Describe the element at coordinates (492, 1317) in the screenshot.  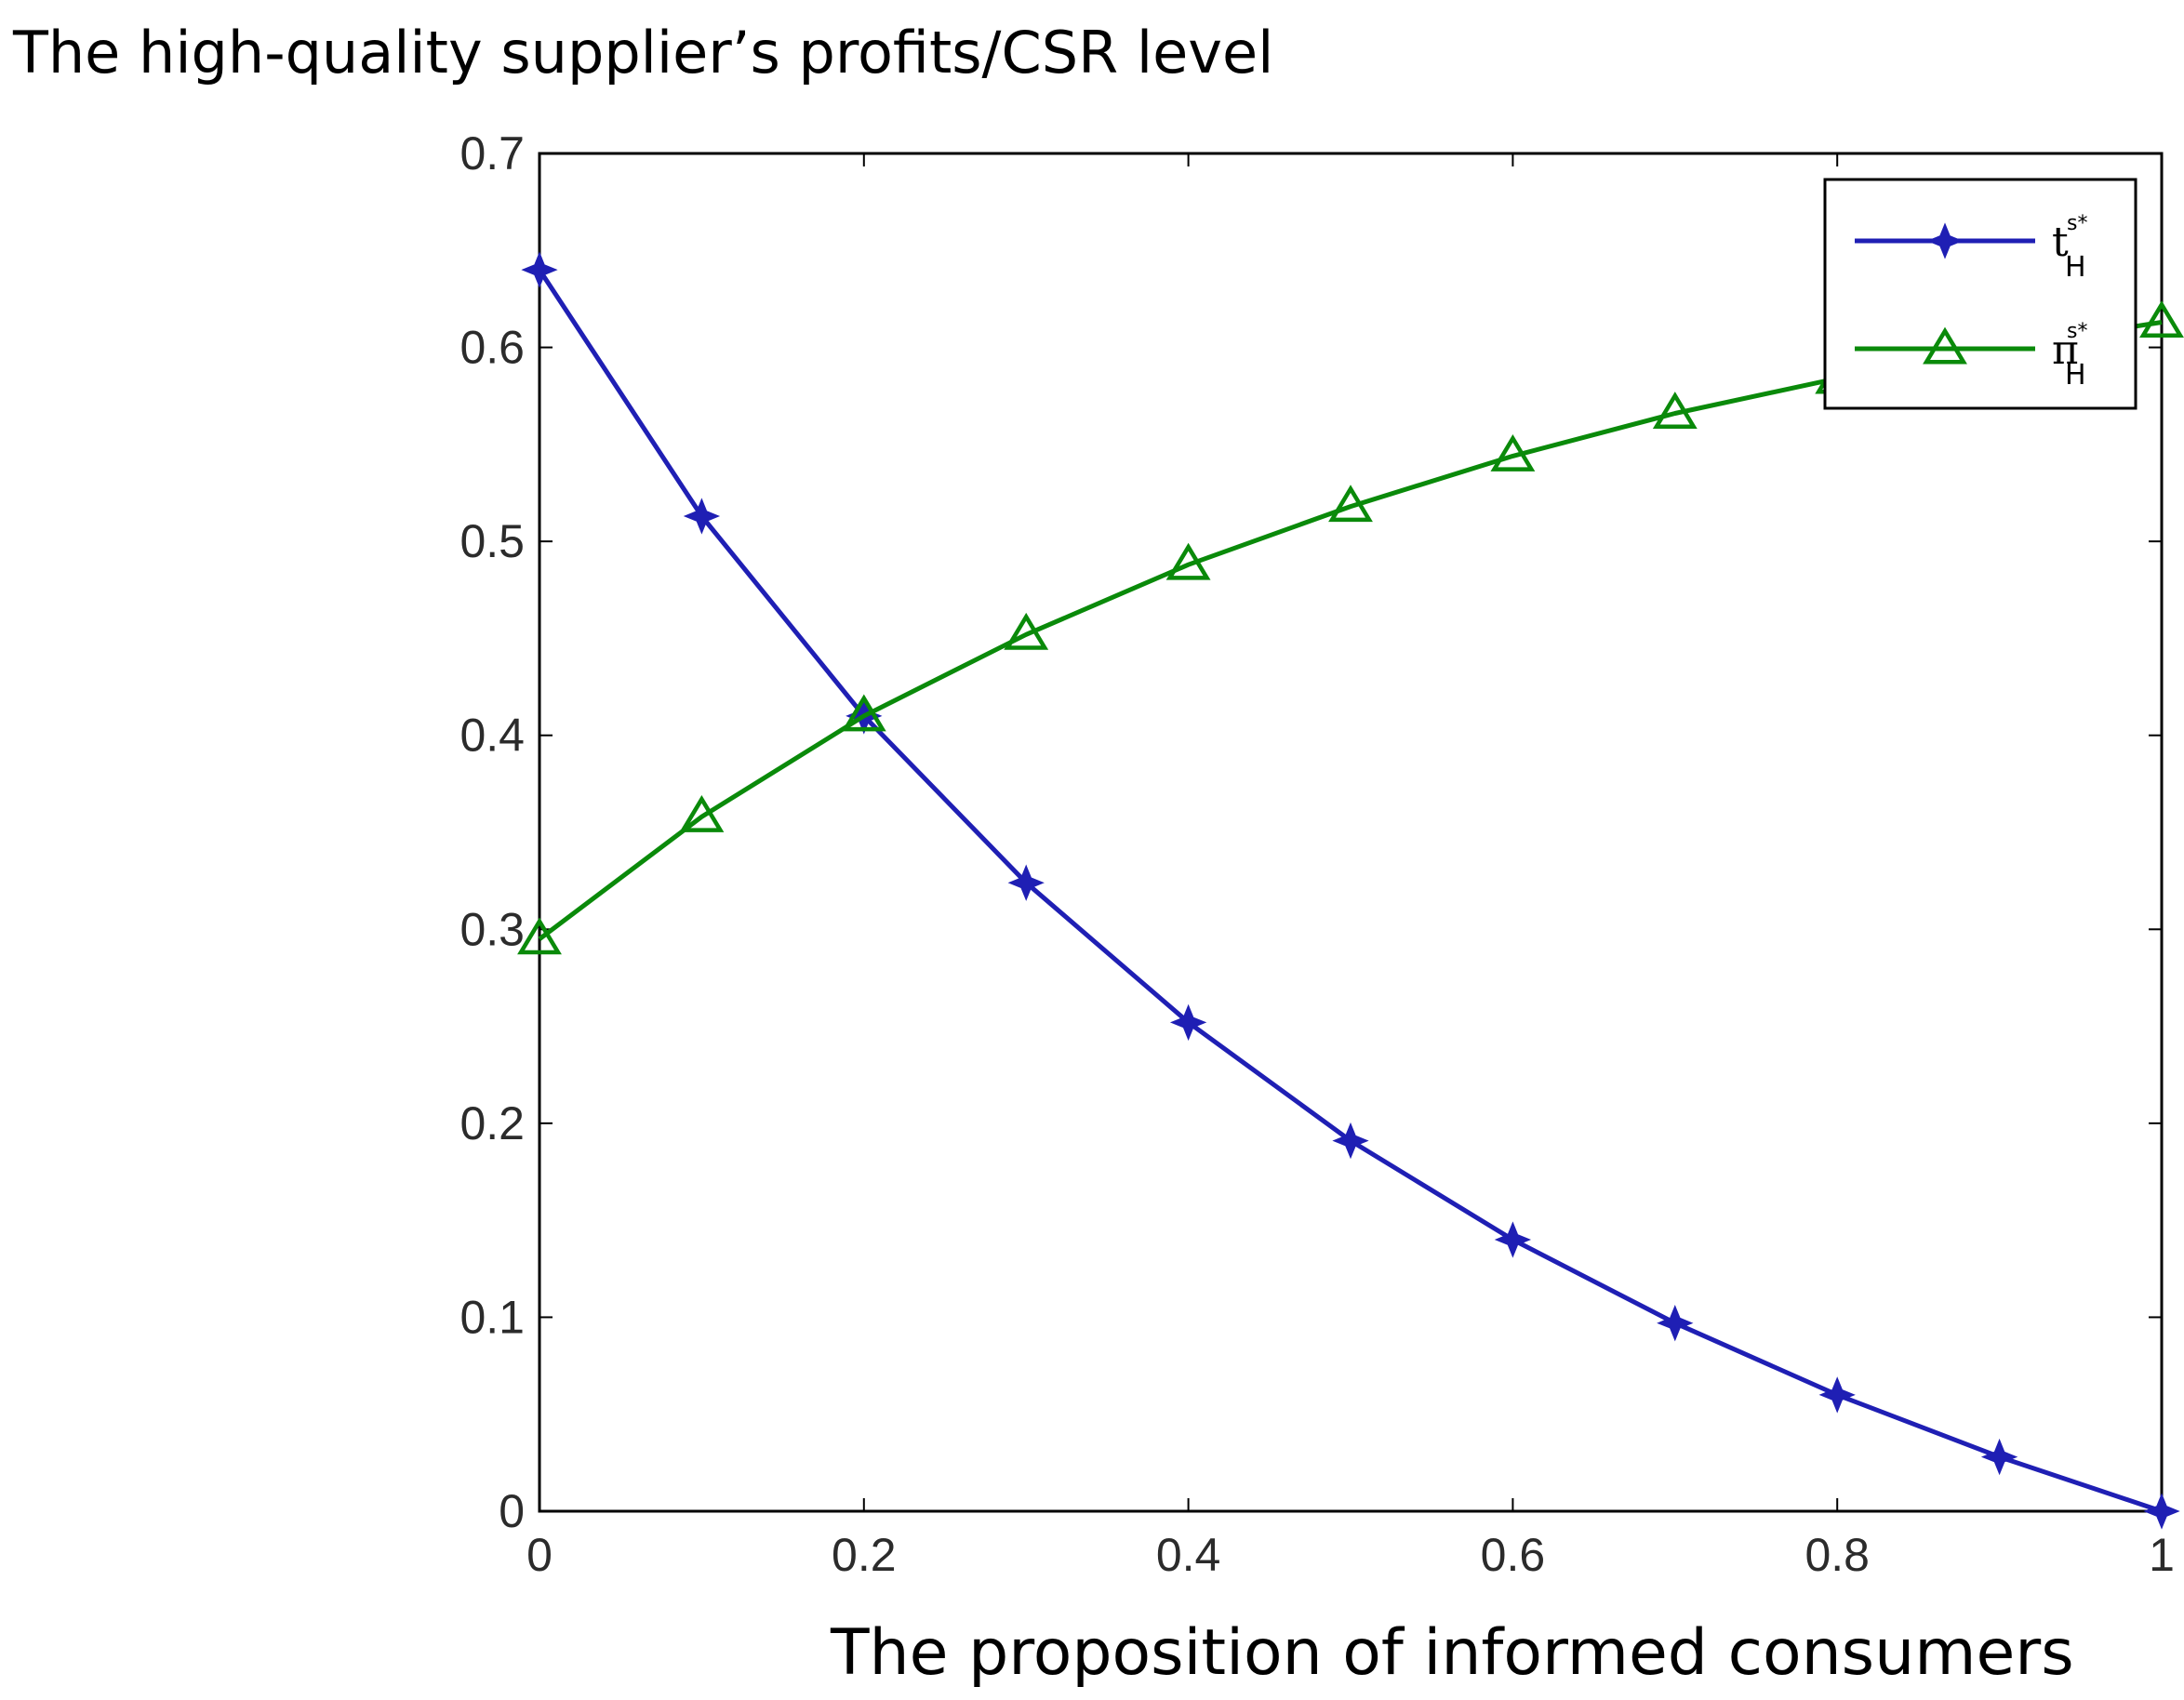
I see `y-tick-label: 0.1` at that location.